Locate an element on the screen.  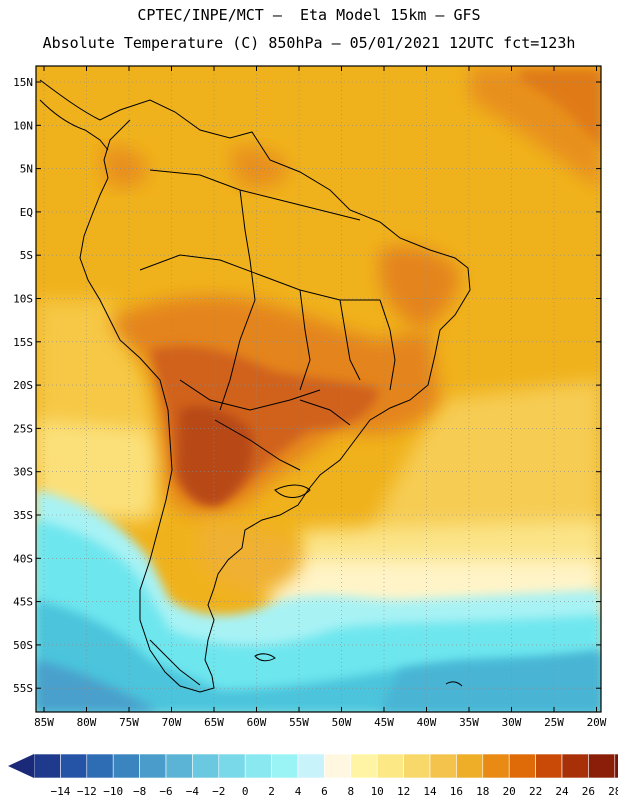
lon-label: 45W is located at coordinates (384, 722).